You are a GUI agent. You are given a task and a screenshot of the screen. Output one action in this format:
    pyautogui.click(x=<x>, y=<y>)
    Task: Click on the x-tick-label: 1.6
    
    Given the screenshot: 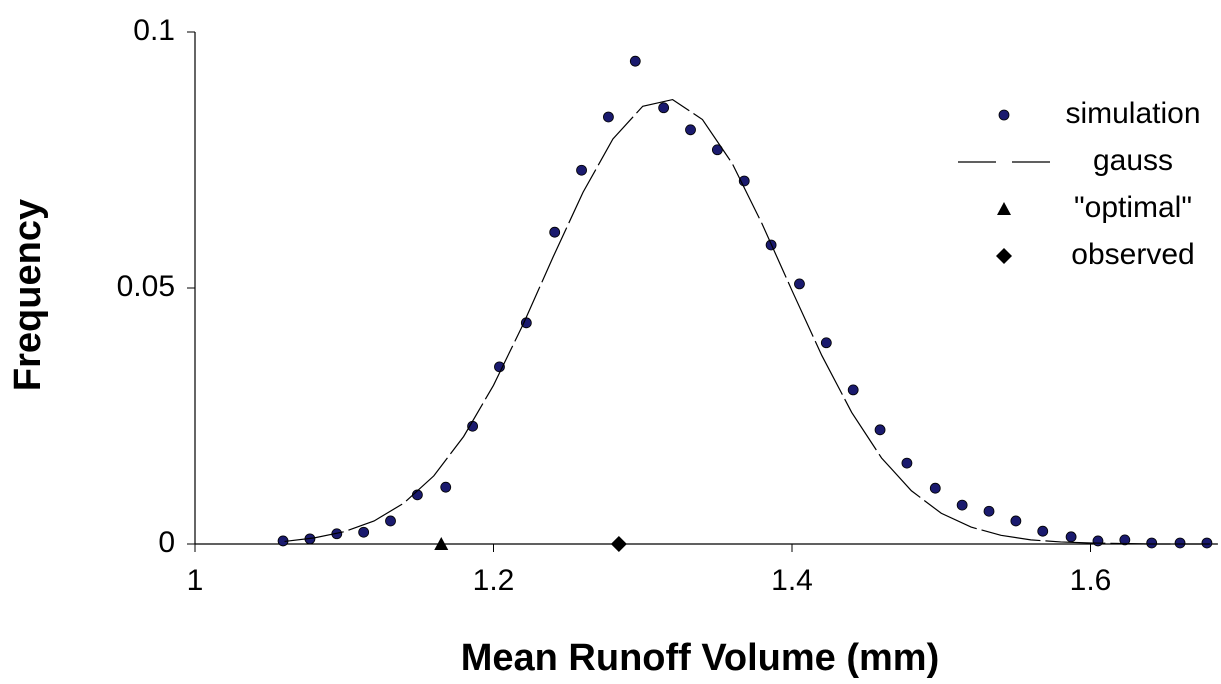 What is the action you would take?
    pyautogui.click(x=1091, y=580)
    